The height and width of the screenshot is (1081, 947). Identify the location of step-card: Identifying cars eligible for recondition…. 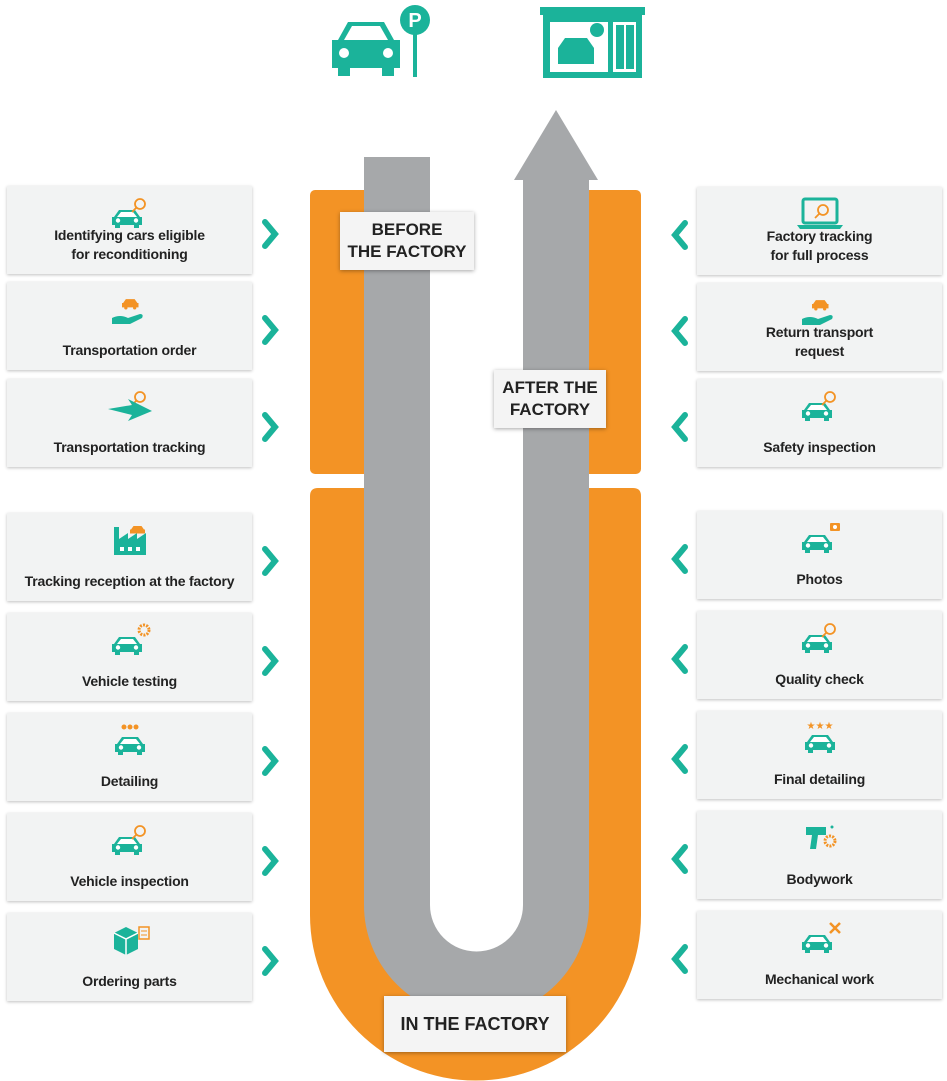
(129, 230).